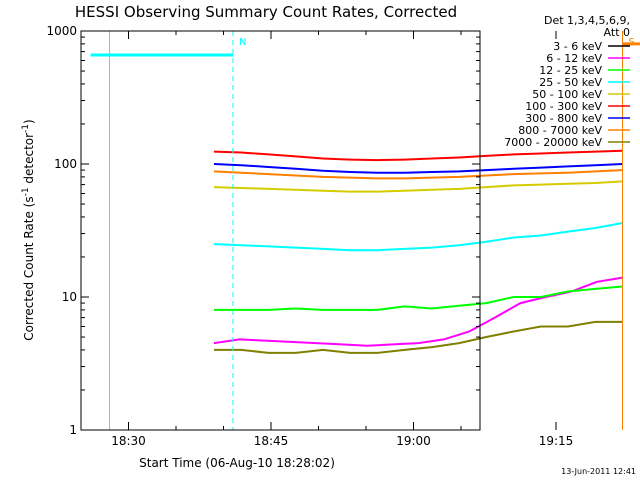 This screenshot has height=480, width=640. Describe the element at coordinates (413, 441) in the screenshot. I see `x-tick-label: 19:00` at that location.